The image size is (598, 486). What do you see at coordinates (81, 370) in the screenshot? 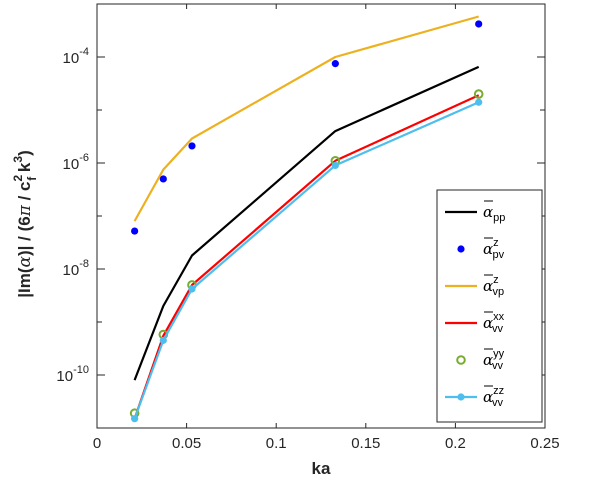
I see `y-tick-exponent: -10` at bounding box center [81, 370].